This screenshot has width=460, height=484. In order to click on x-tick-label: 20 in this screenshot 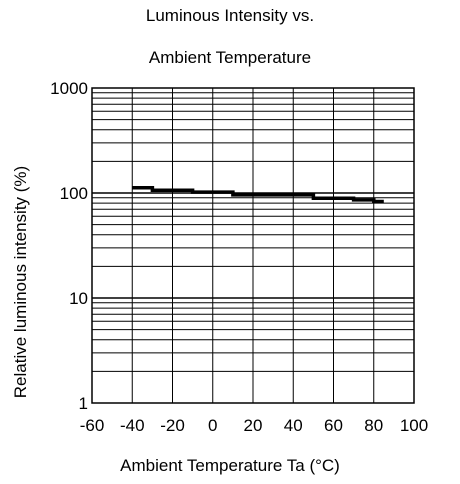, I will do `click(253, 425)`.